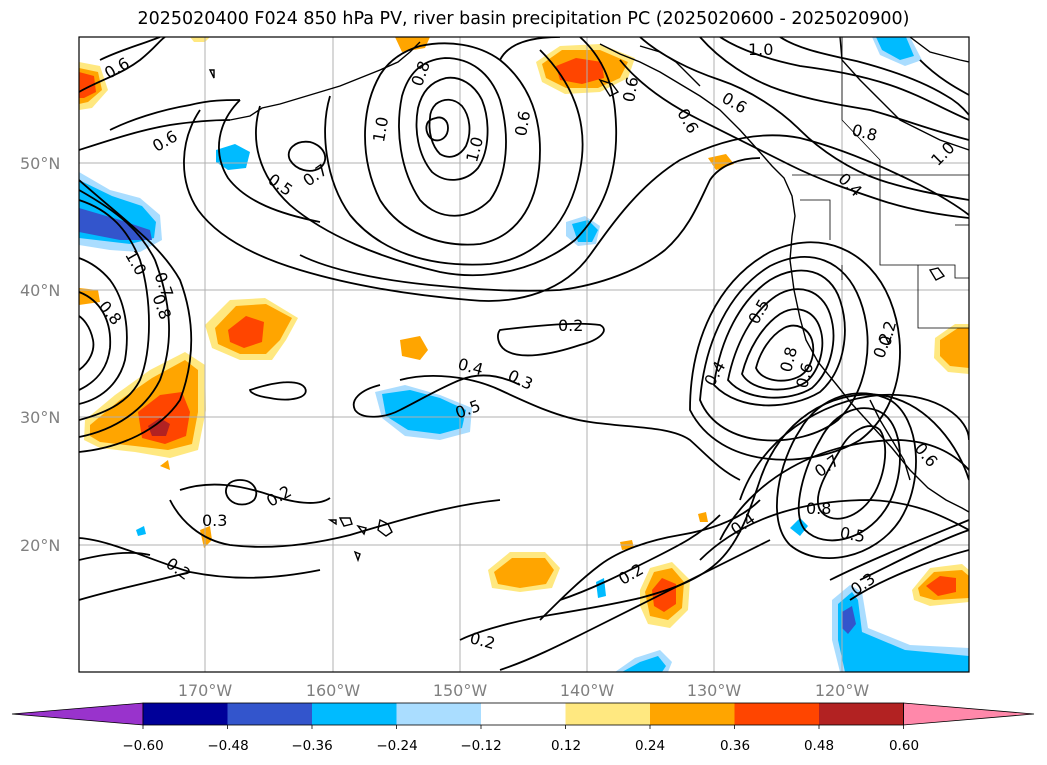 This screenshot has width=1047, height=765. Describe the element at coordinates (819, 746) in the screenshot. I see `colorbar-tick-label: 0.48` at that location.